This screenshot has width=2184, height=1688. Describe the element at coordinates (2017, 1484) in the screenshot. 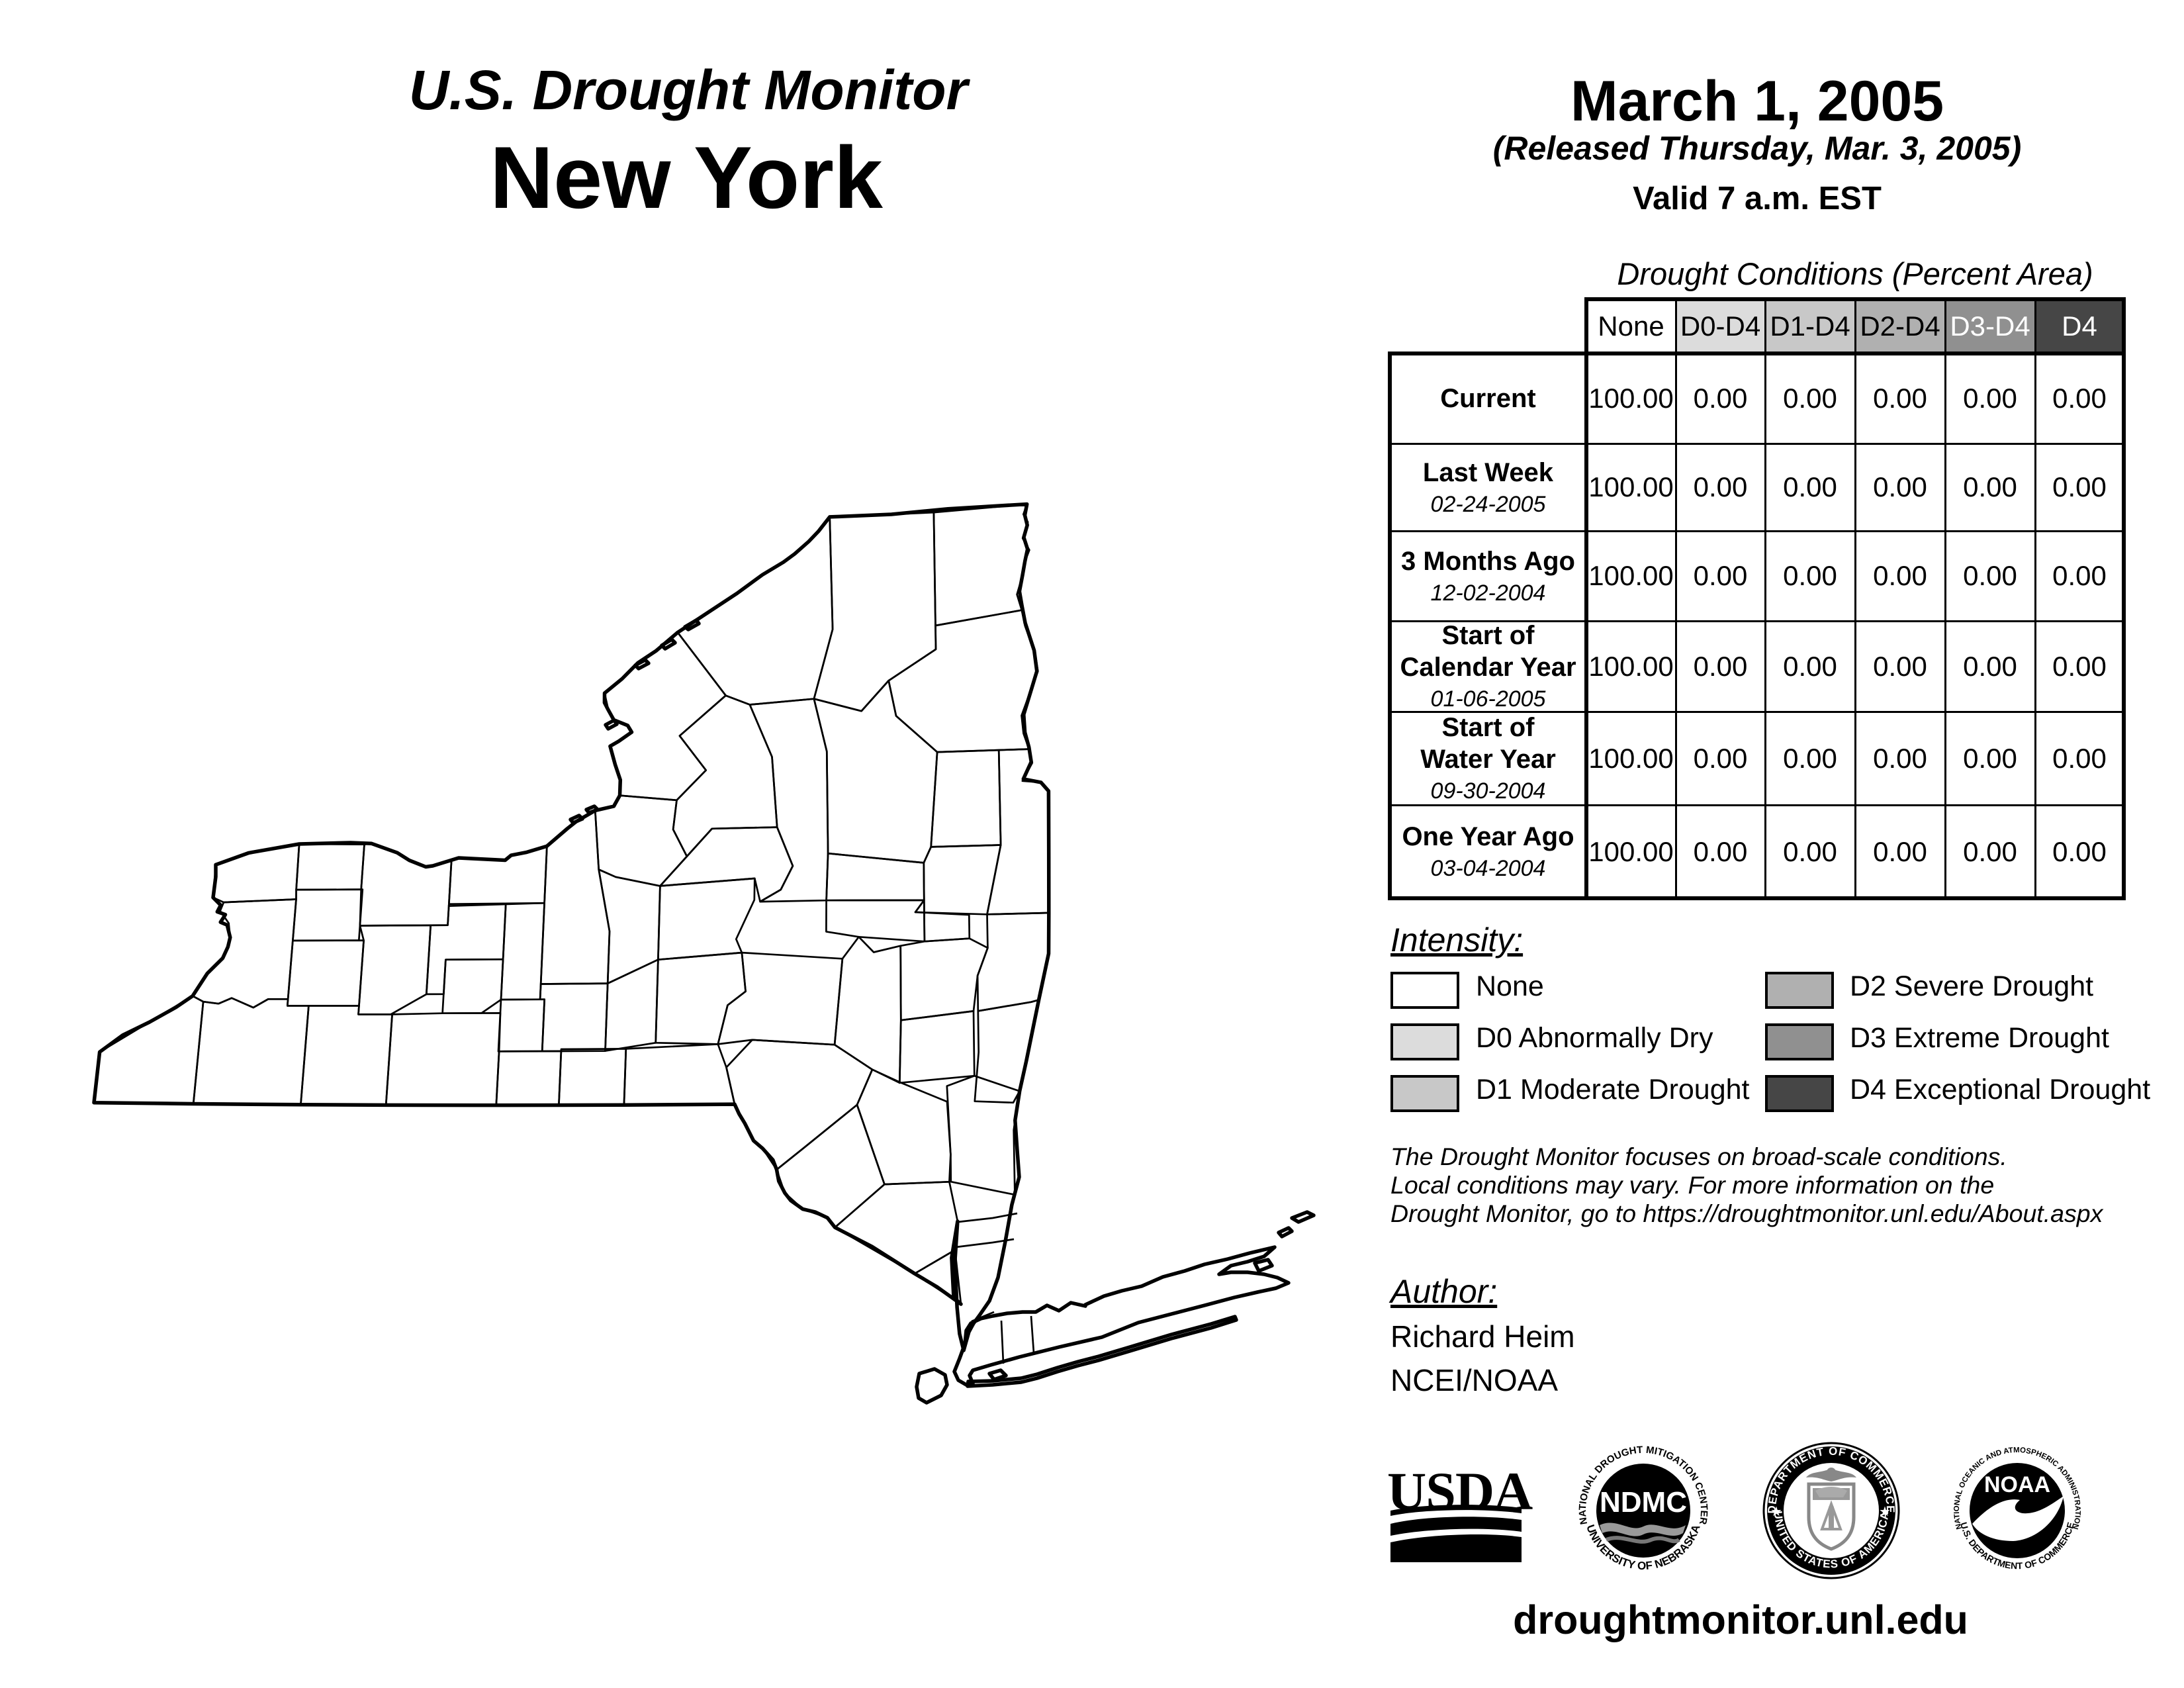

I see `svg-text: NOAA` at that location.